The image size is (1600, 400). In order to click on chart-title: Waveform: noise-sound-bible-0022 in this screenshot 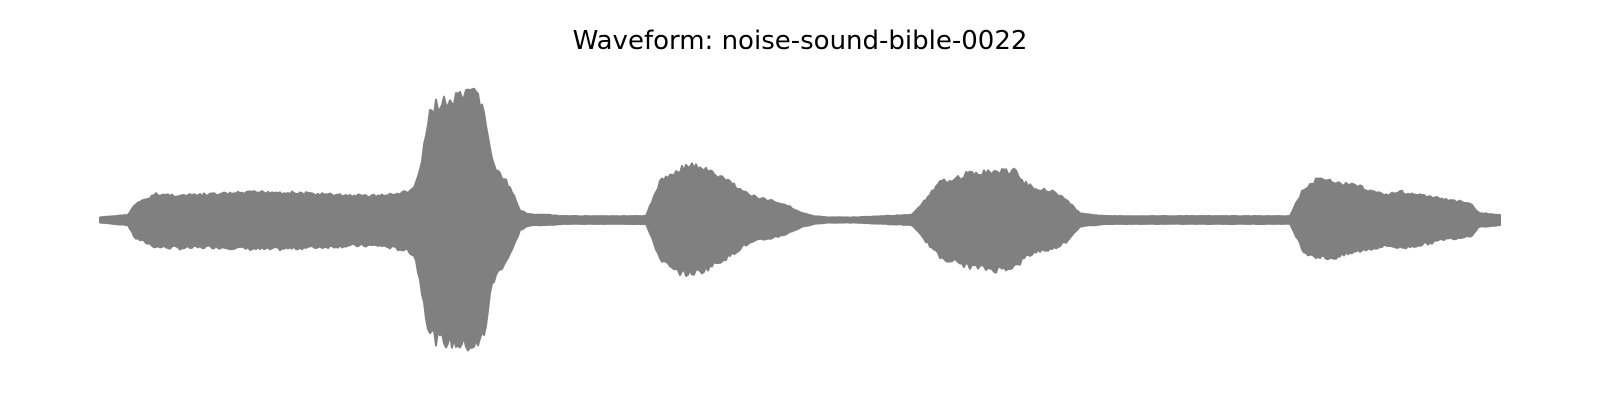, I will do `click(800, 41)`.